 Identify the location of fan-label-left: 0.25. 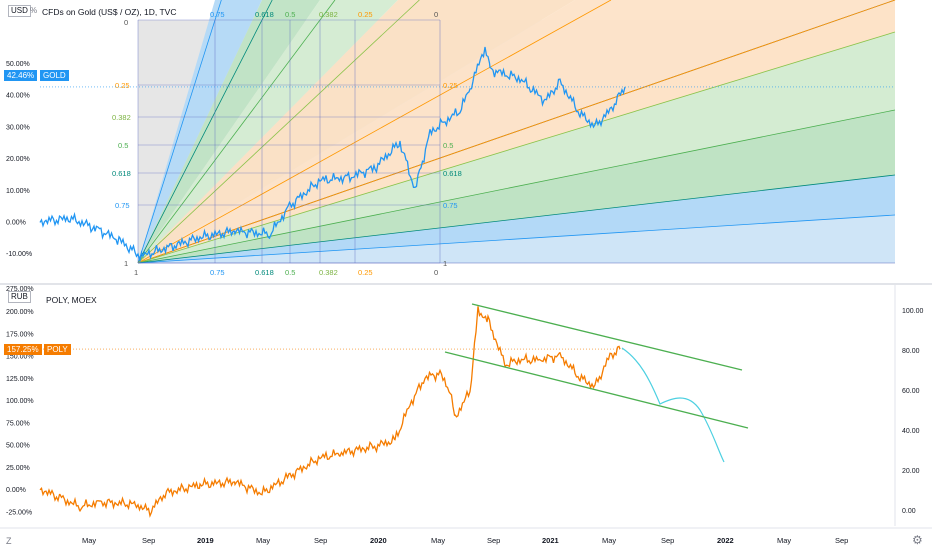
(122, 85).